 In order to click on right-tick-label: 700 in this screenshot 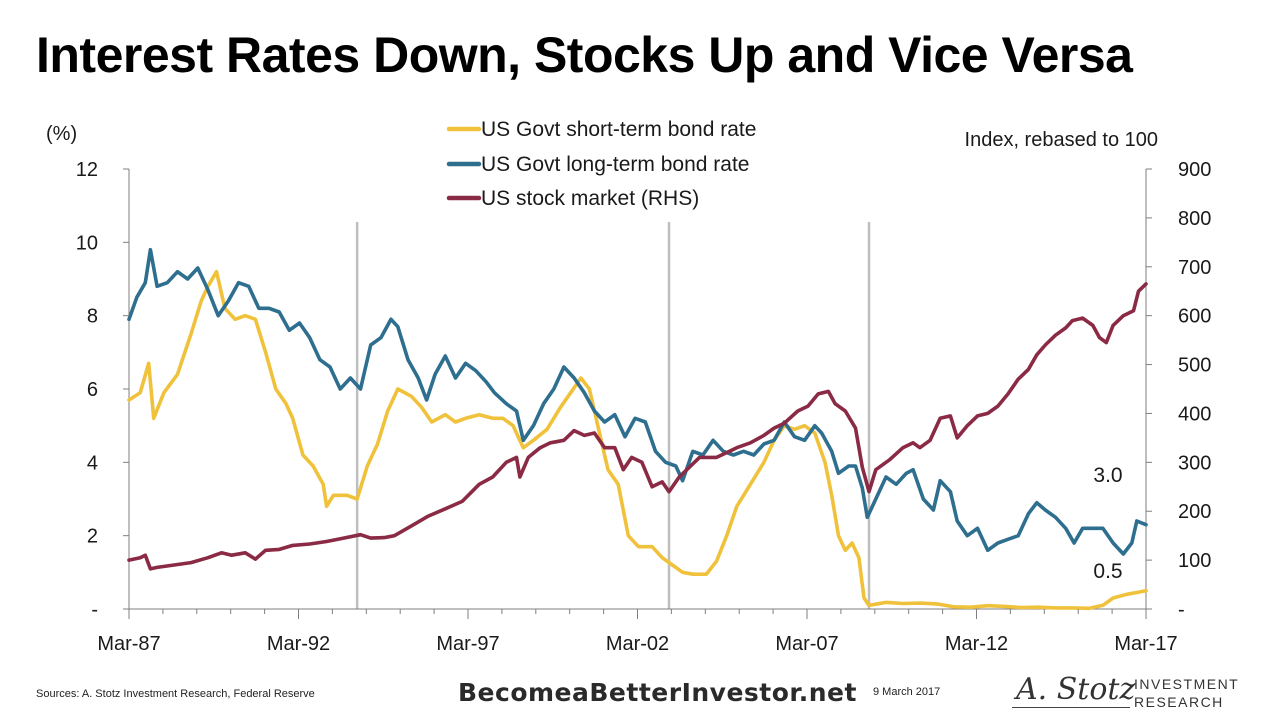, I will do `click(1194, 268)`.